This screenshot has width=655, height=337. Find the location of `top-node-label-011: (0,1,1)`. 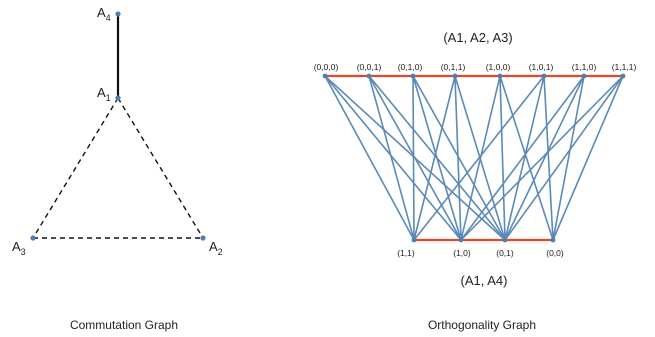

top-node-label-011: (0,1,1) is located at coordinates (453, 67).